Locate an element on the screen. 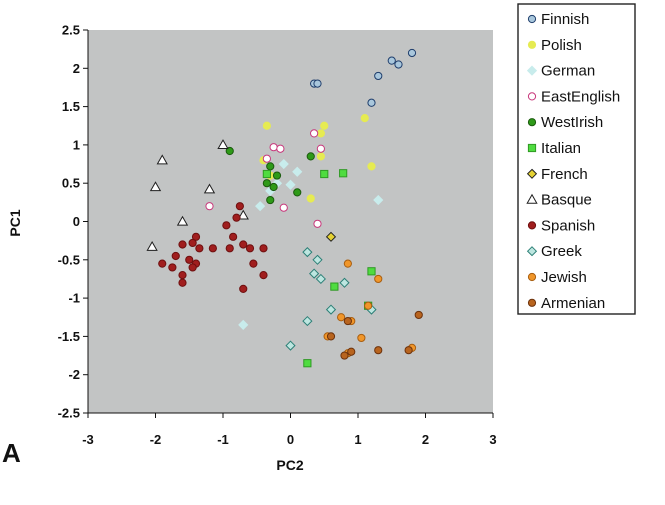 The image size is (665, 505). x-axis-title: PC2 is located at coordinates (289, 465).